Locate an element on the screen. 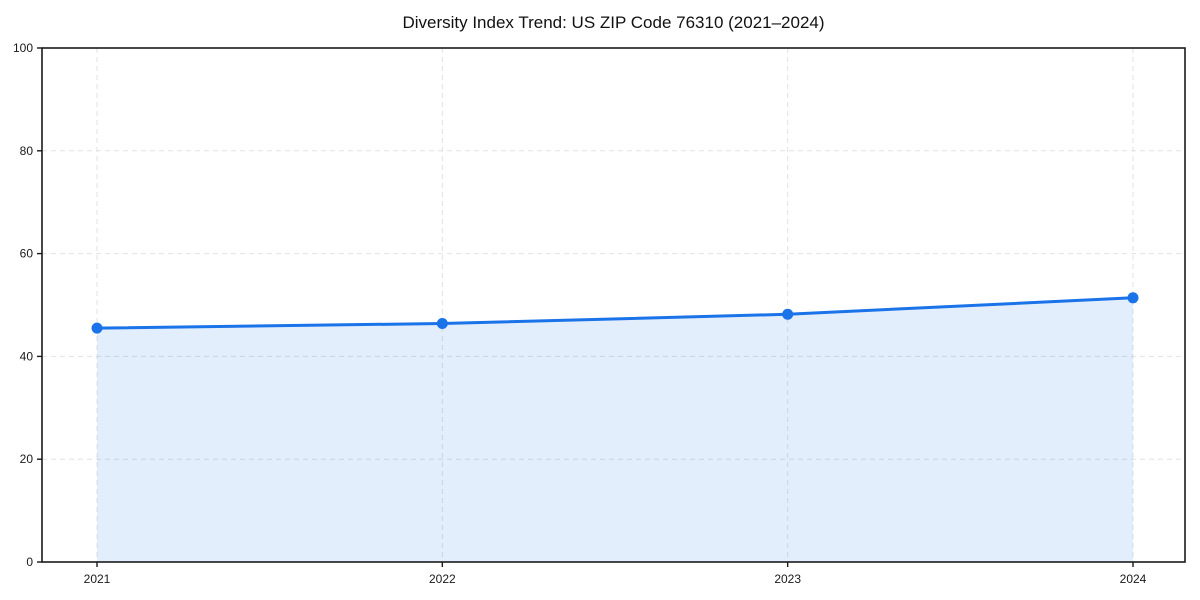 The height and width of the screenshot is (600, 1200). x-tick-label: 2024 is located at coordinates (1133, 579).